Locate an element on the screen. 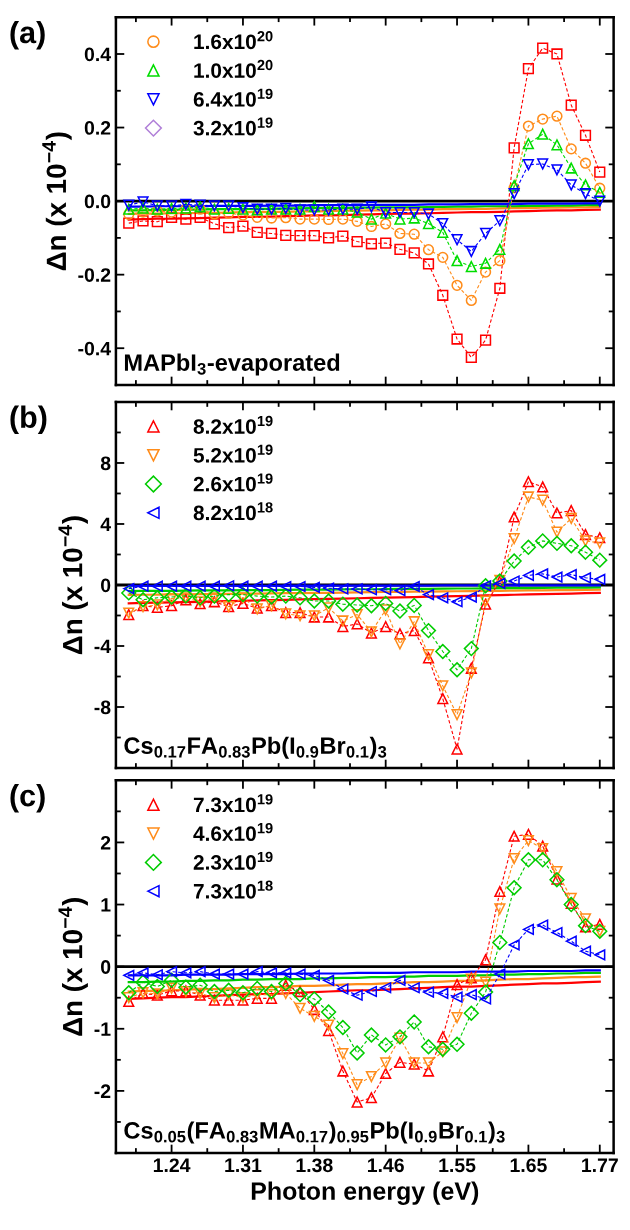 The width and height of the screenshot is (630, 1230). y-tick-label: 0.0 is located at coordinates (97, 201).